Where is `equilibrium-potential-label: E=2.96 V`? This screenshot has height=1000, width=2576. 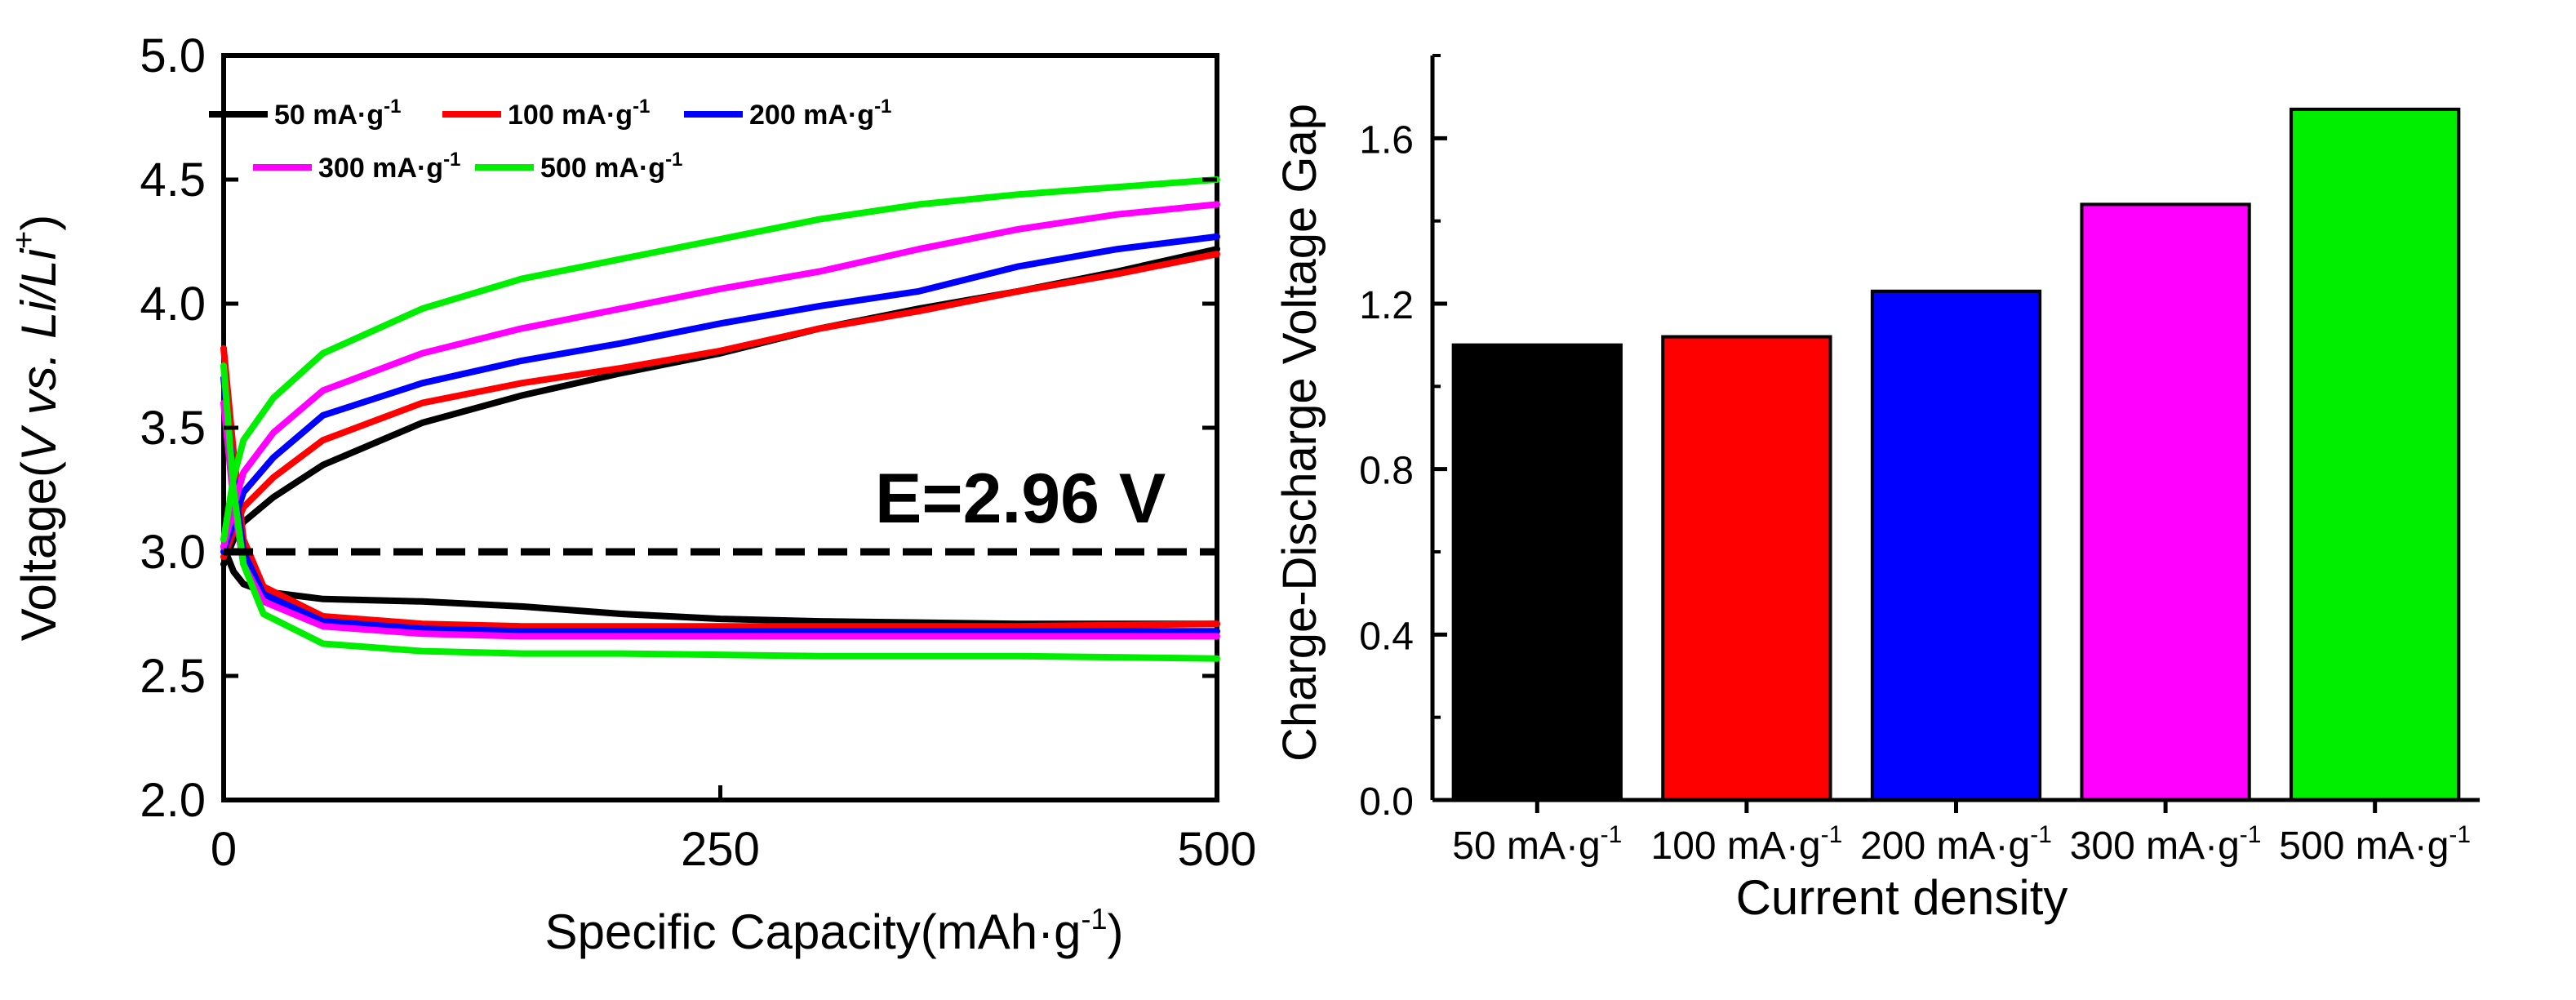
equilibrium-potential-label: E=2.96 V is located at coordinates (1020, 499).